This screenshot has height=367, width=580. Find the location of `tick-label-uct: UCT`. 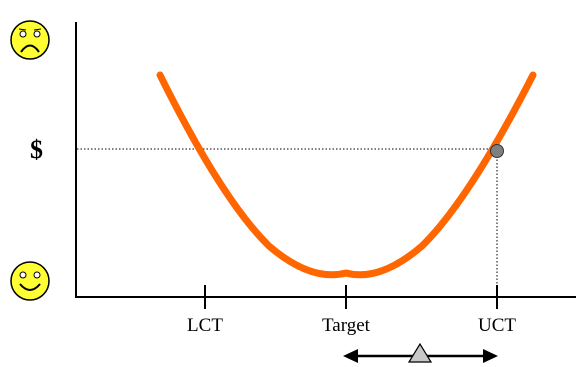

tick-label-uct: UCT is located at coordinates (497, 325).